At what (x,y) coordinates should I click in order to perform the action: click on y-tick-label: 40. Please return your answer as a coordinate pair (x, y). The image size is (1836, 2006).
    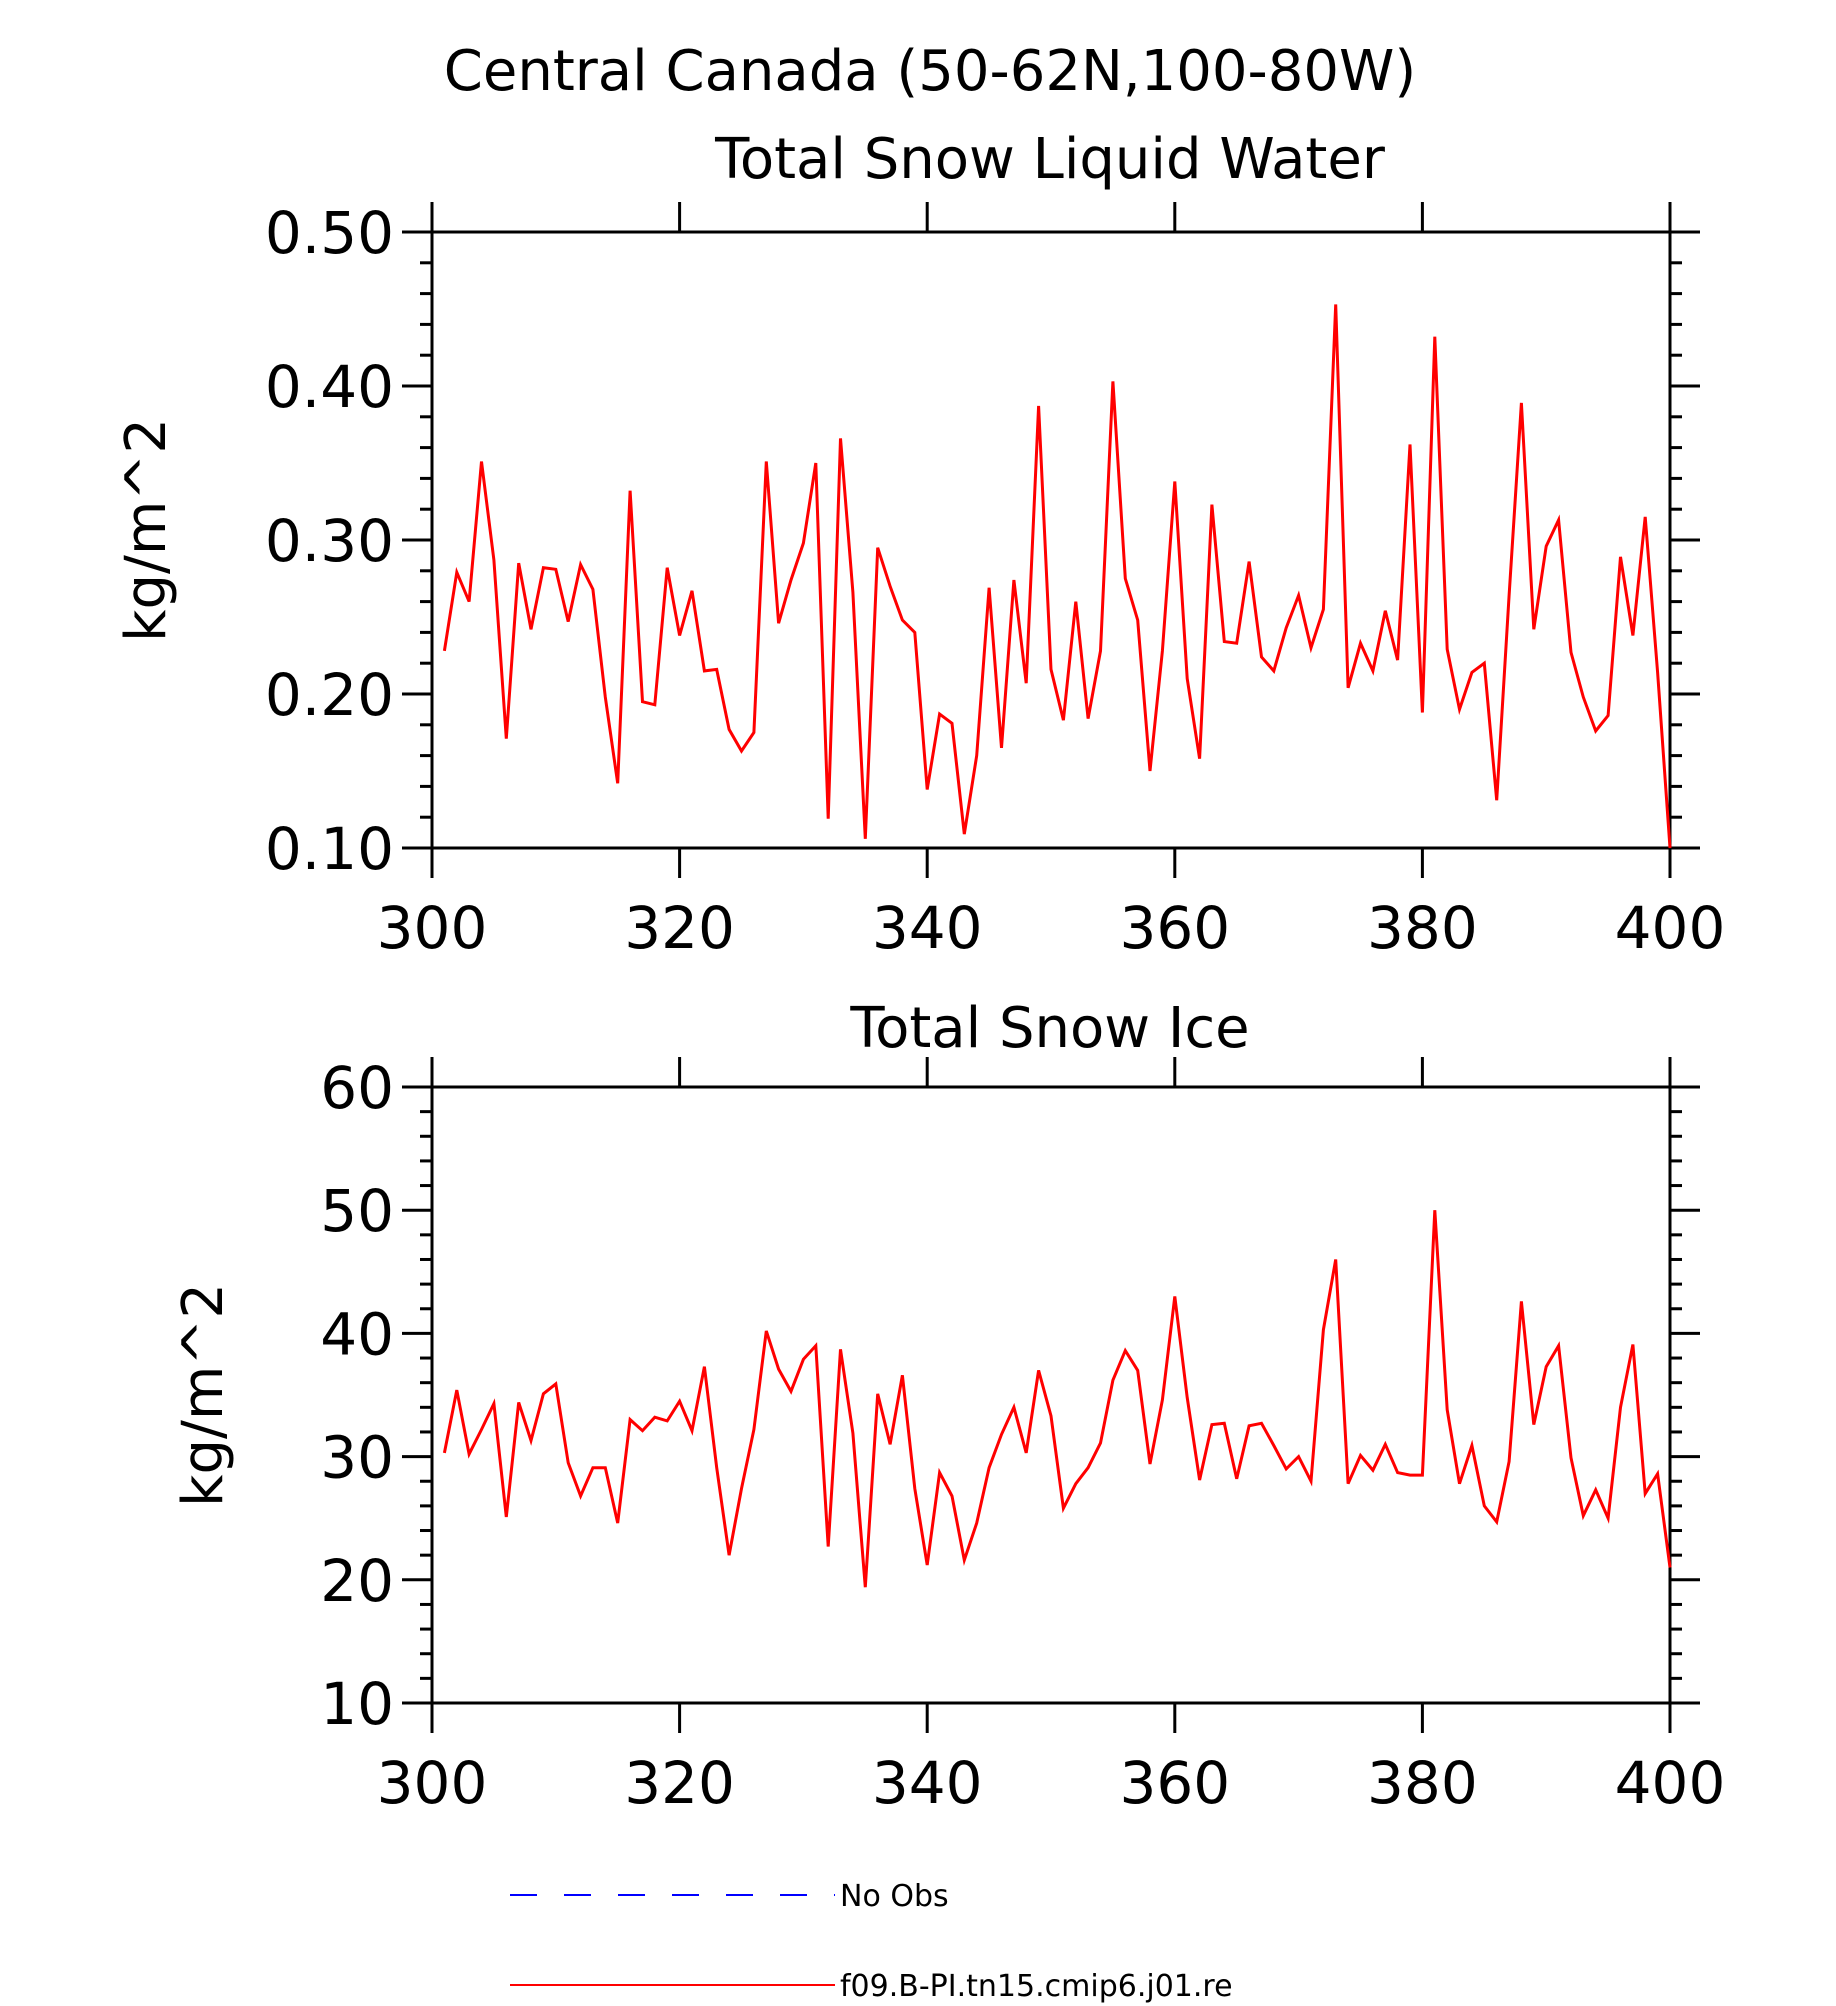
    Looking at the image, I should click on (357, 1334).